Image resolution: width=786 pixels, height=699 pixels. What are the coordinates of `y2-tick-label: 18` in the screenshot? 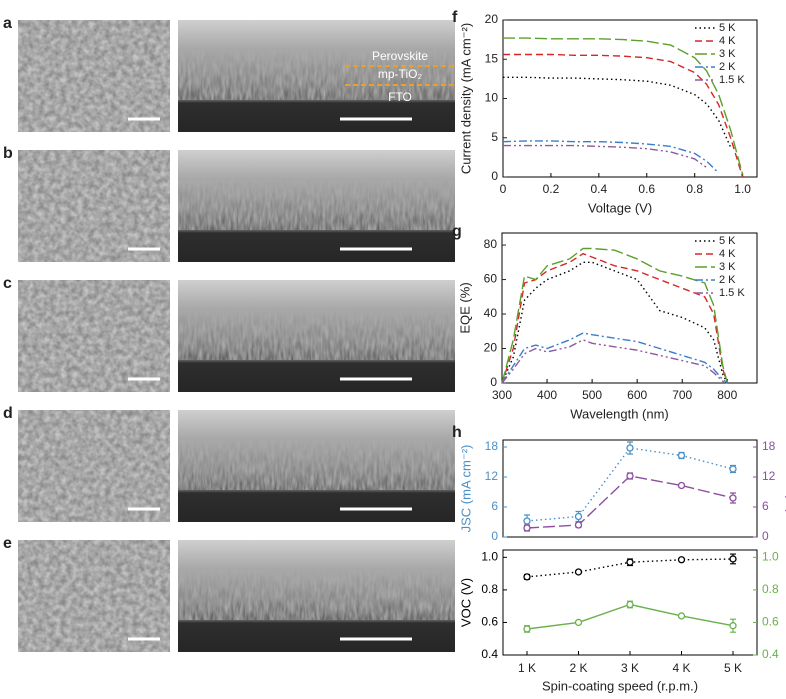 It's located at (769, 446).